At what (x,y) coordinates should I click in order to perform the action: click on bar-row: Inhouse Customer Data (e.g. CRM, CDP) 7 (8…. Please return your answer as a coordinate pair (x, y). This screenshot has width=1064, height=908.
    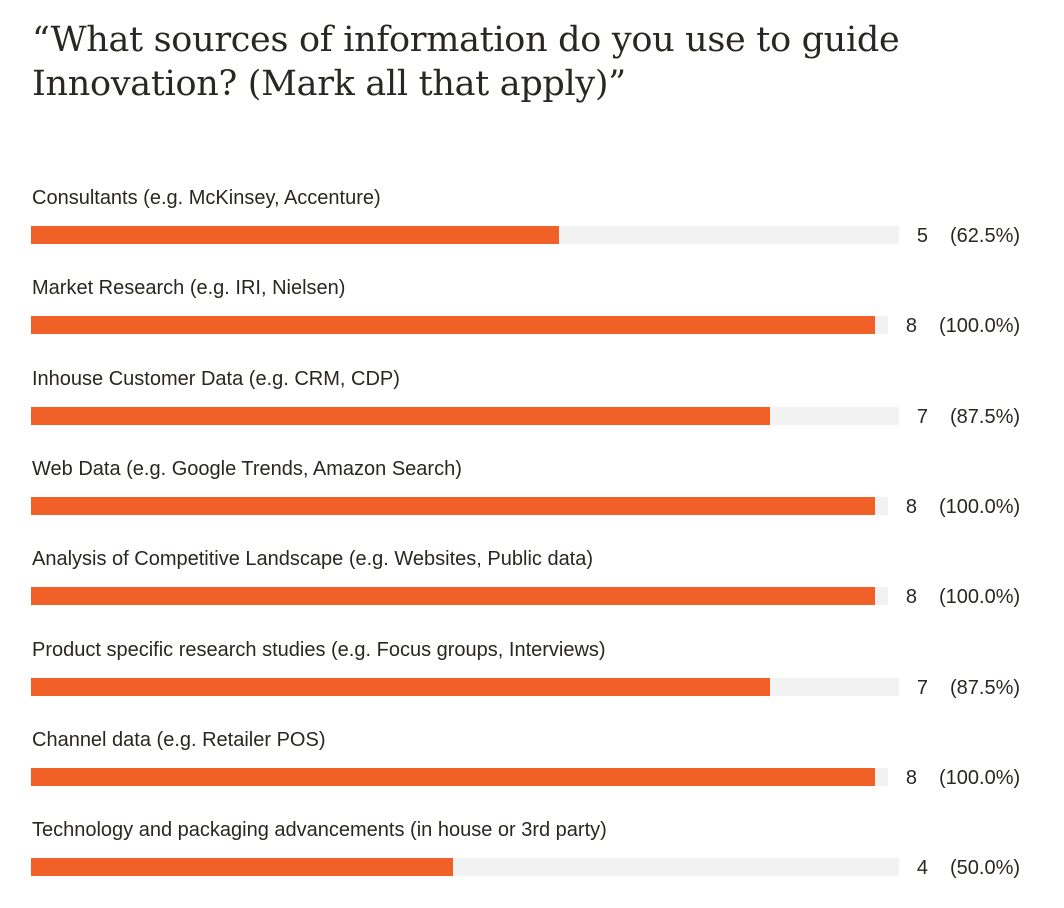
    Looking at the image, I should click on (532, 412).